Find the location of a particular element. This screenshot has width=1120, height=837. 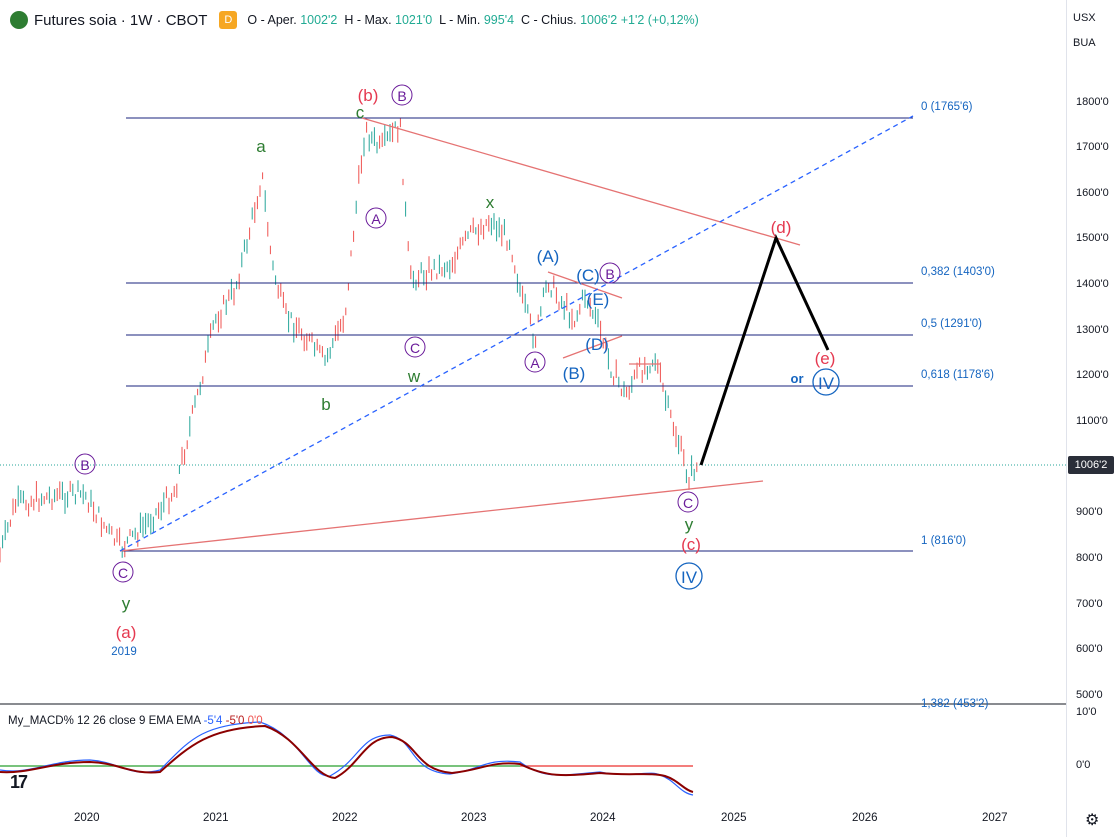

wave-B-top: B is located at coordinates (401, 96).